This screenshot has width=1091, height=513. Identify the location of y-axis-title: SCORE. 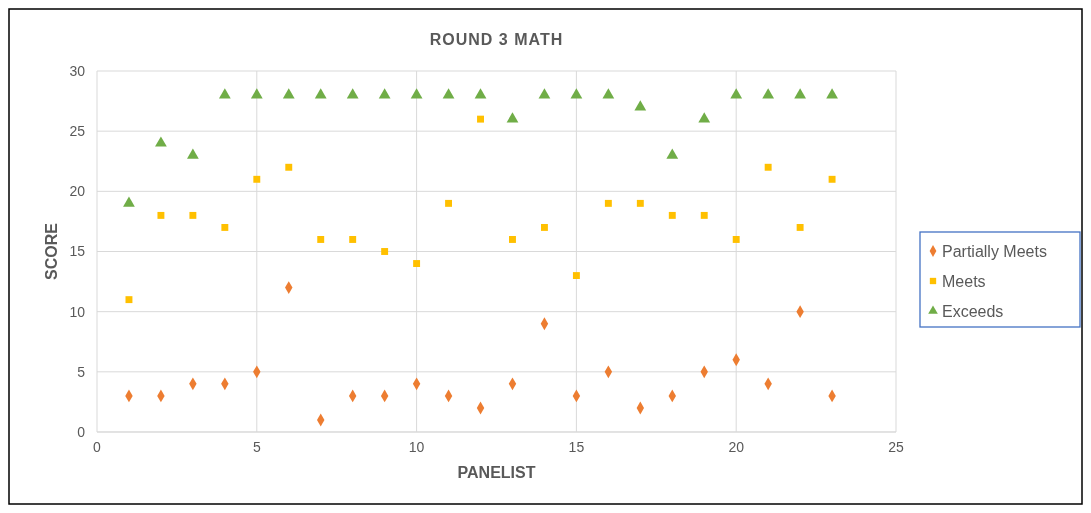
(51, 251).